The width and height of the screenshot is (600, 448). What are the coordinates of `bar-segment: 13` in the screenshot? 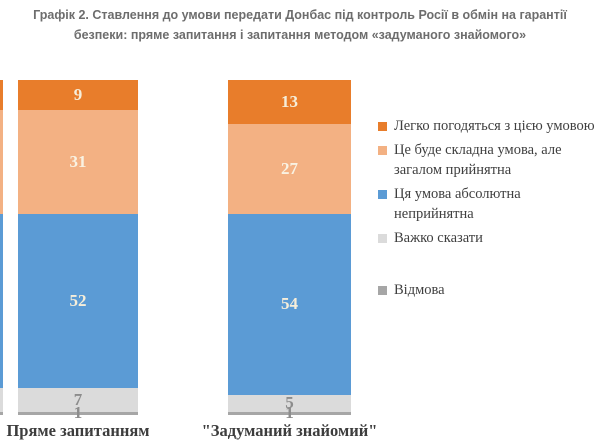 It's located at (289, 102).